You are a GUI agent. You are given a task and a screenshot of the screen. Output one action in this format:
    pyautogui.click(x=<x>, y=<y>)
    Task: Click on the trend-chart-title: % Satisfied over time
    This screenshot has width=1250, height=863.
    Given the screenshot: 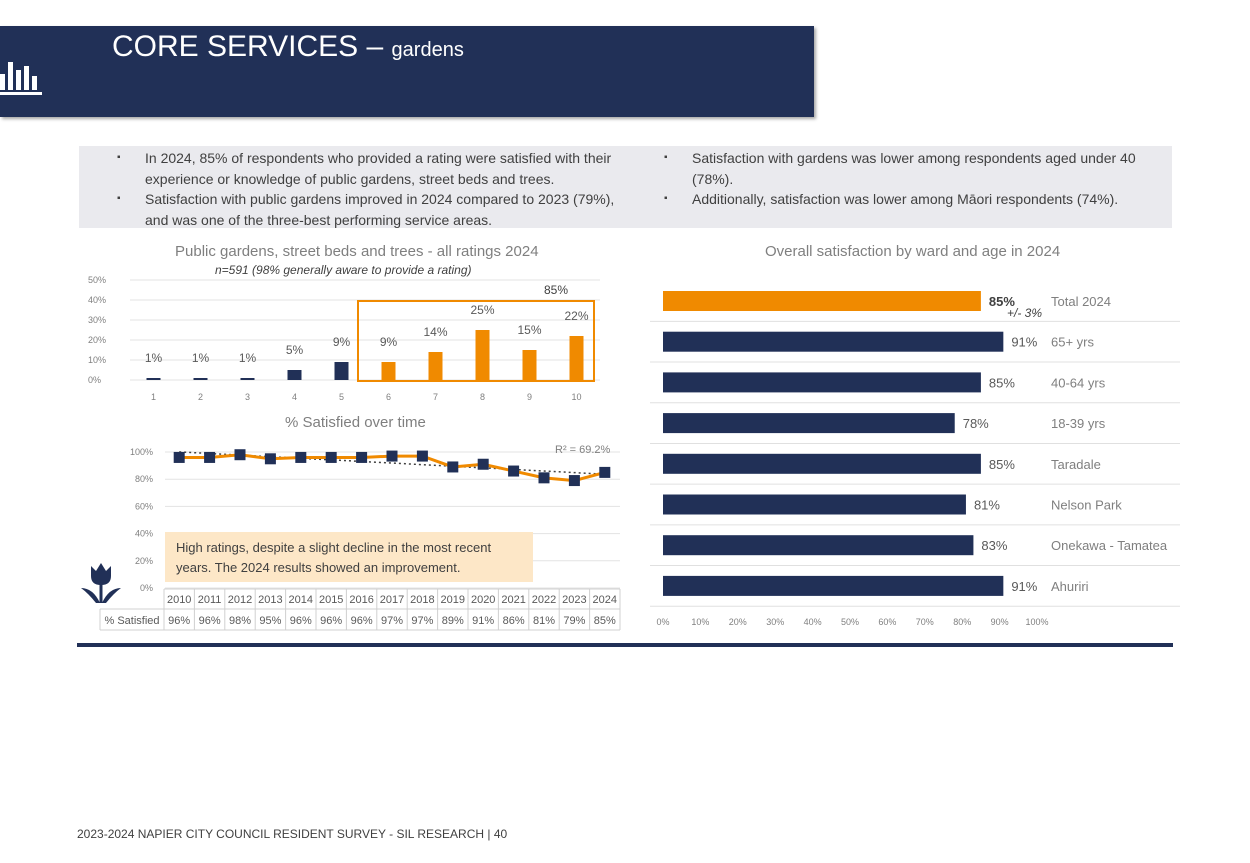 What is the action you would take?
    pyautogui.click(x=355, y=422)
    